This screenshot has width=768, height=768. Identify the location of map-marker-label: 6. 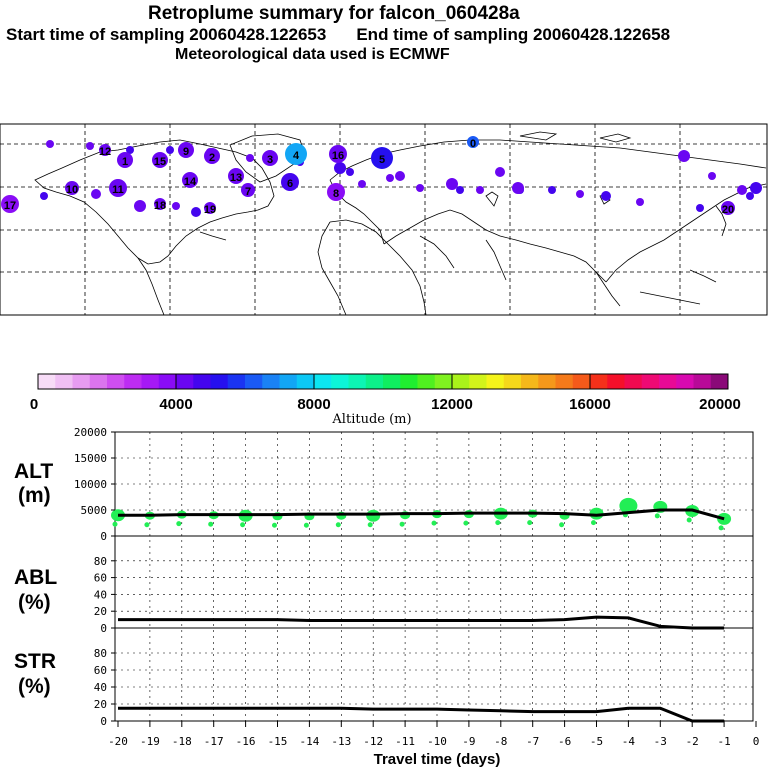
(290, 184).